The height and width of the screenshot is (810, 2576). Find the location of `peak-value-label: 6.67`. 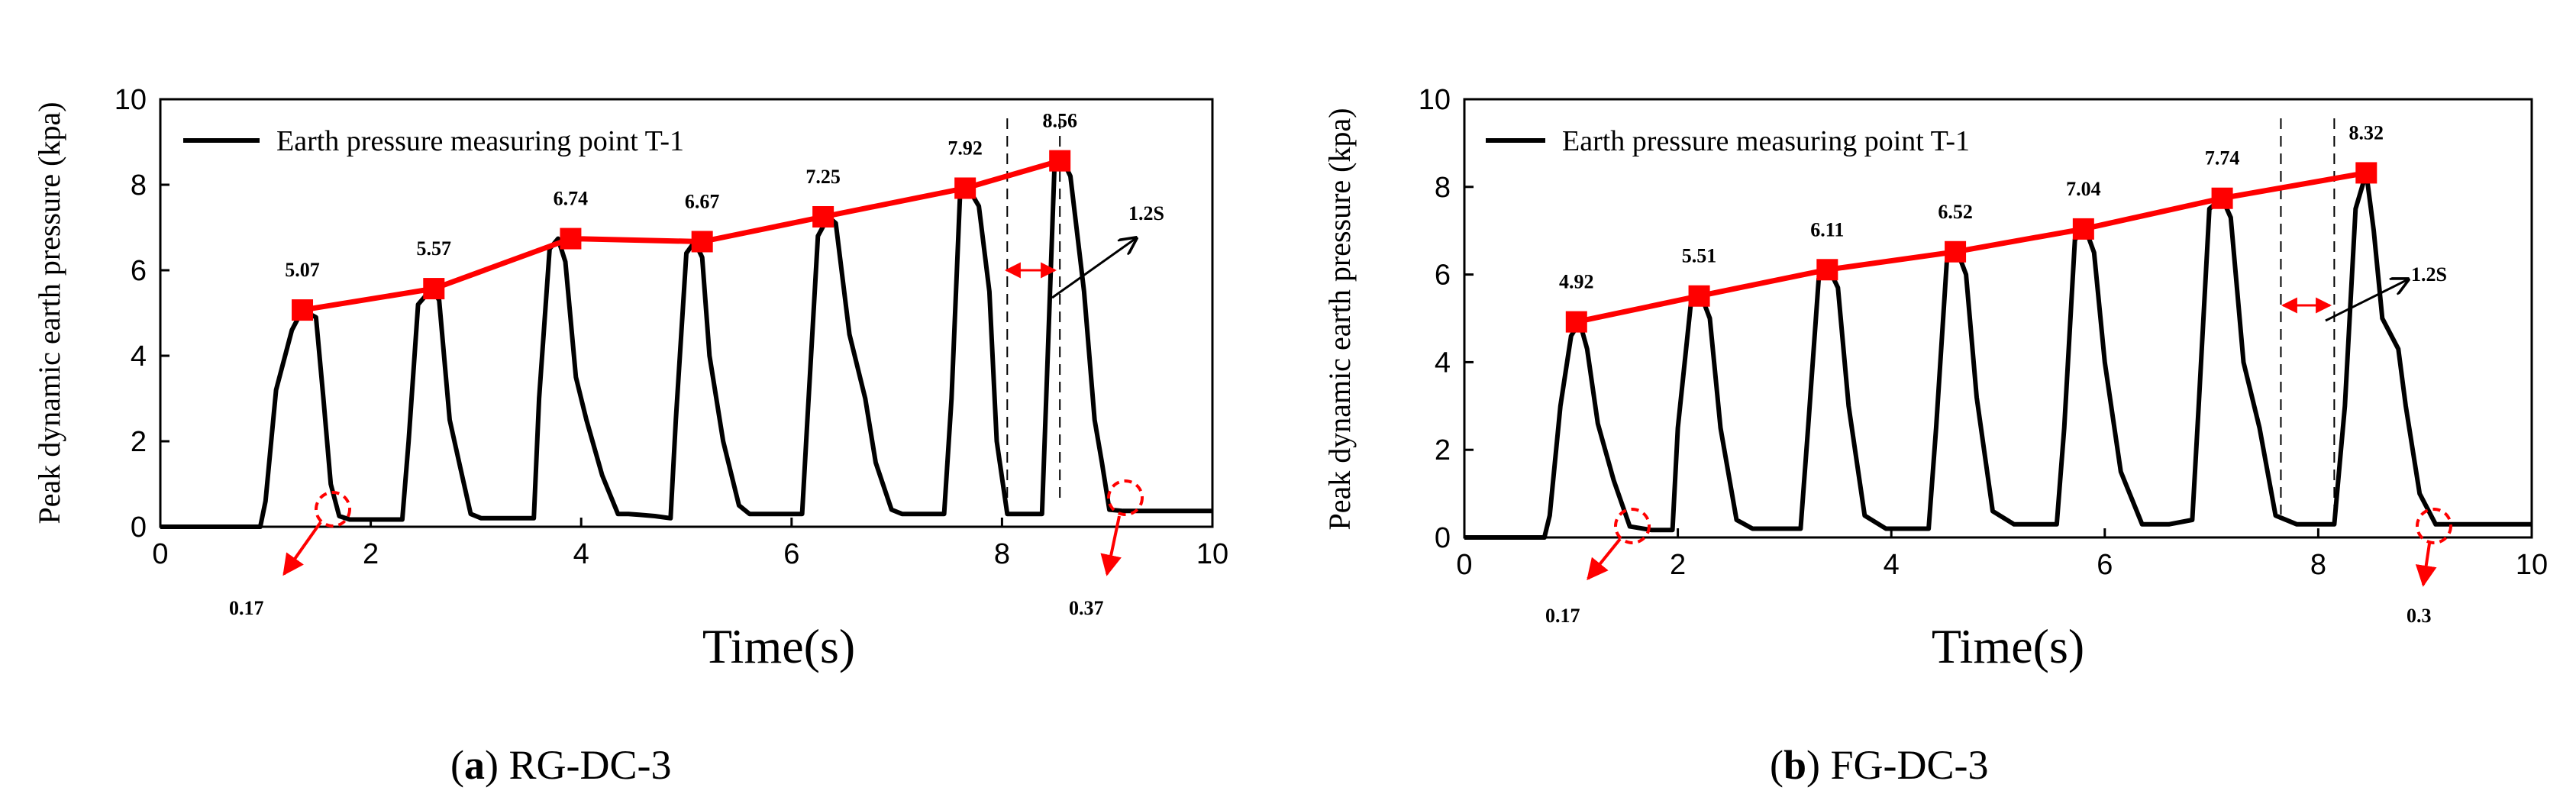

peak-value-label: 6.67 is located at coordinates (702, 201).